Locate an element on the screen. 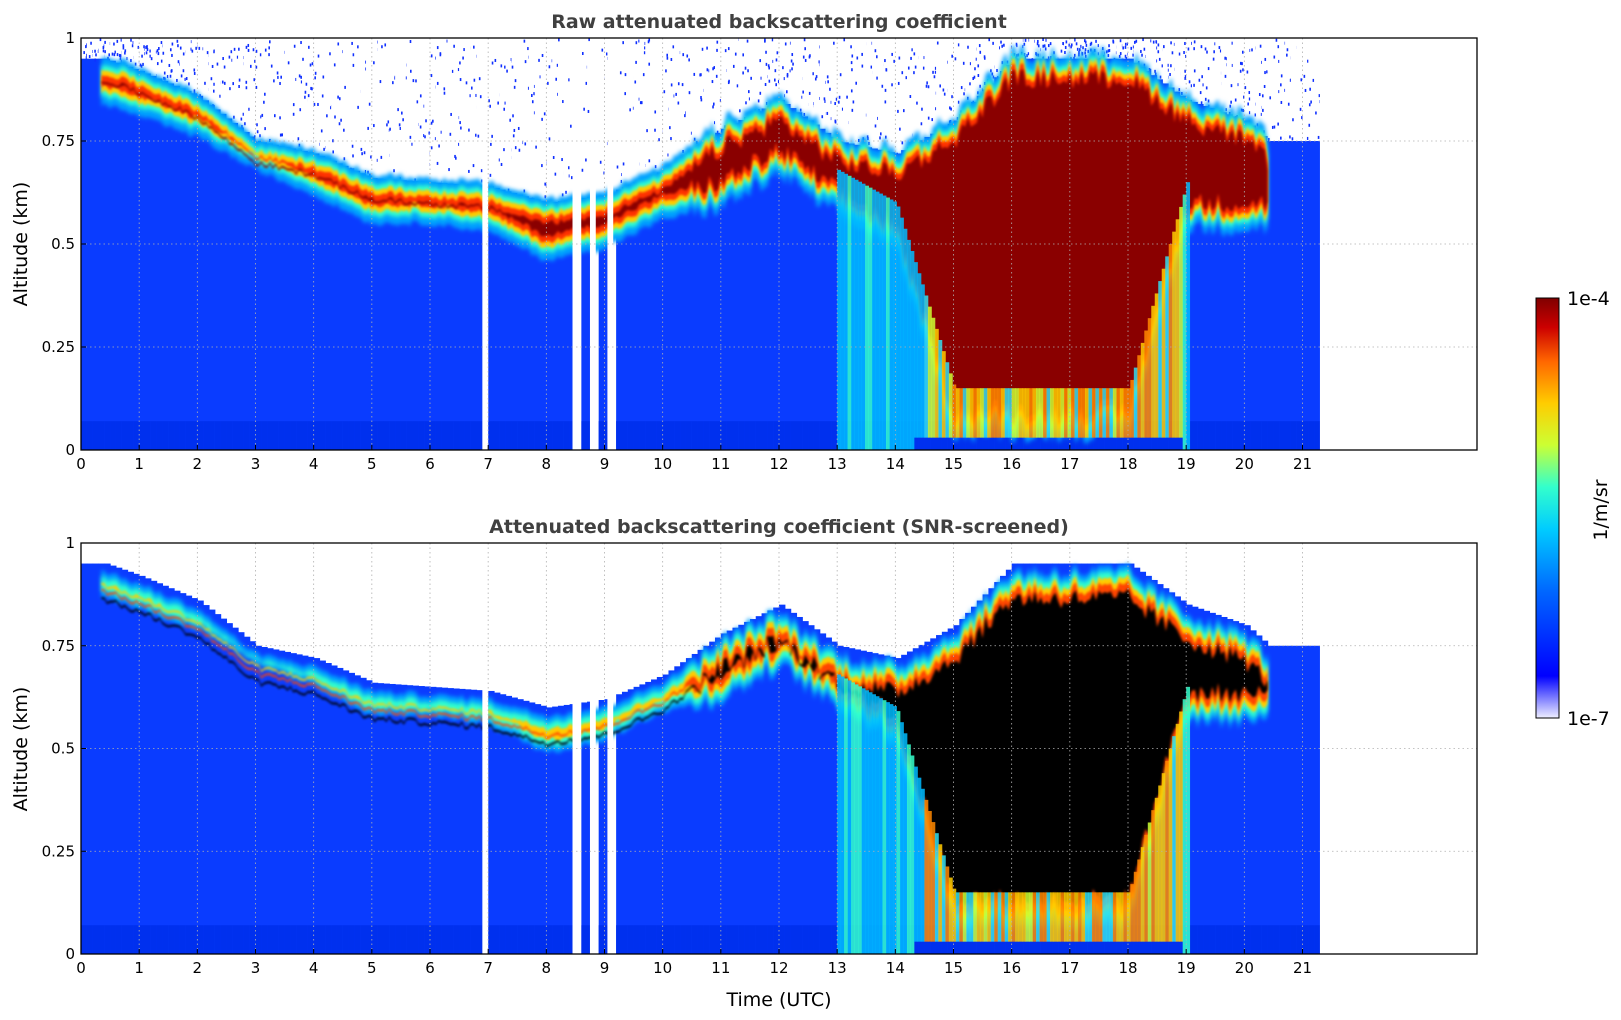 The width and height of the screenshot is (1621, 1020). y-axis-label-screened: Altitude (km) is located at coordinates (21, 749).